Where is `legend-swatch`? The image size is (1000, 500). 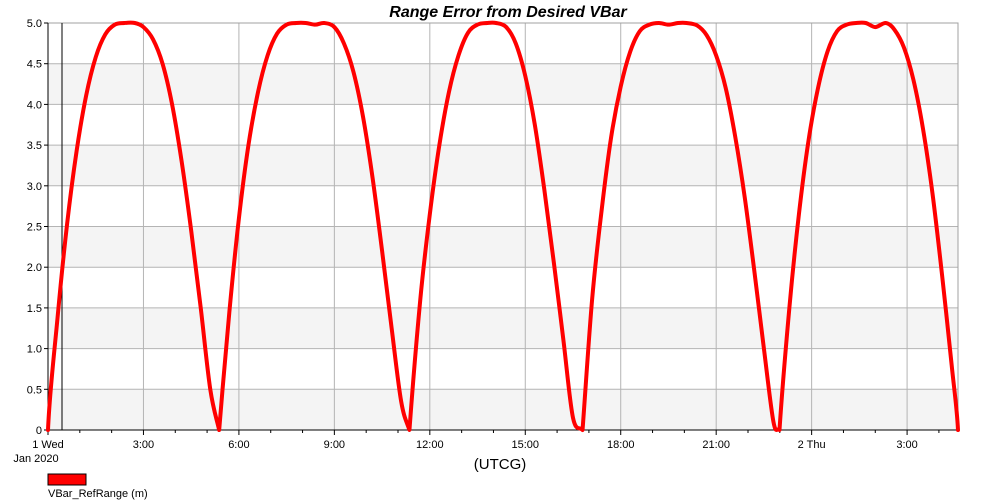
legend-swatch is located at coordinates (67, 479).